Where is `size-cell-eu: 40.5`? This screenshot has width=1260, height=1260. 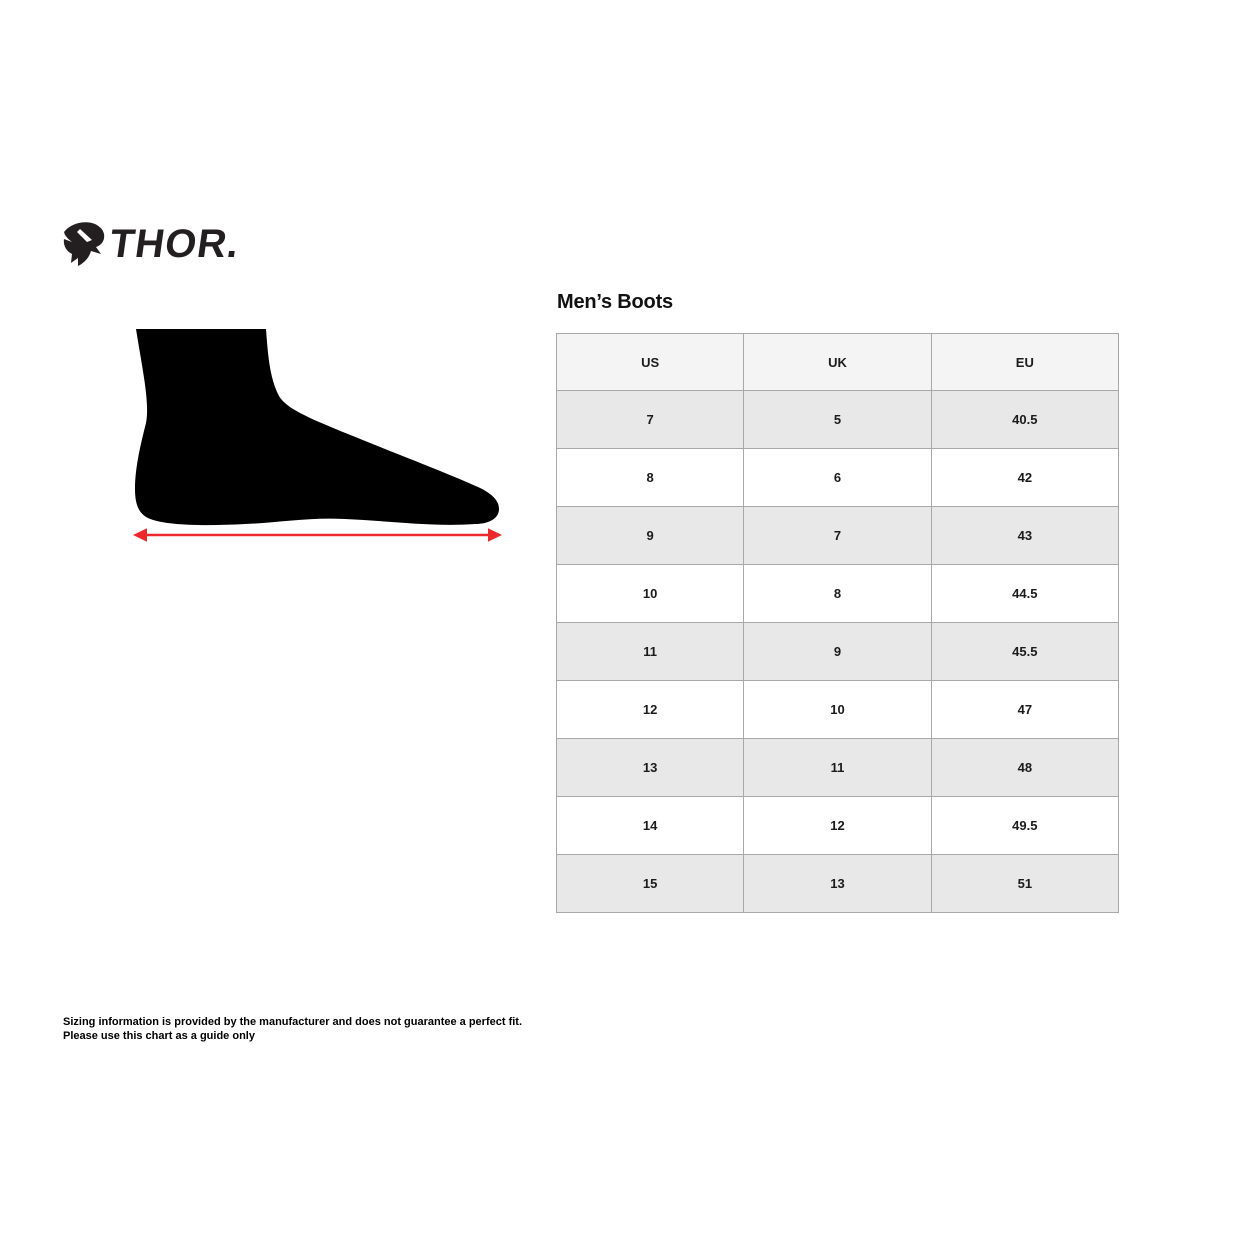
size-cell-eu: 40.5 is located at coordinates (1025, 419).